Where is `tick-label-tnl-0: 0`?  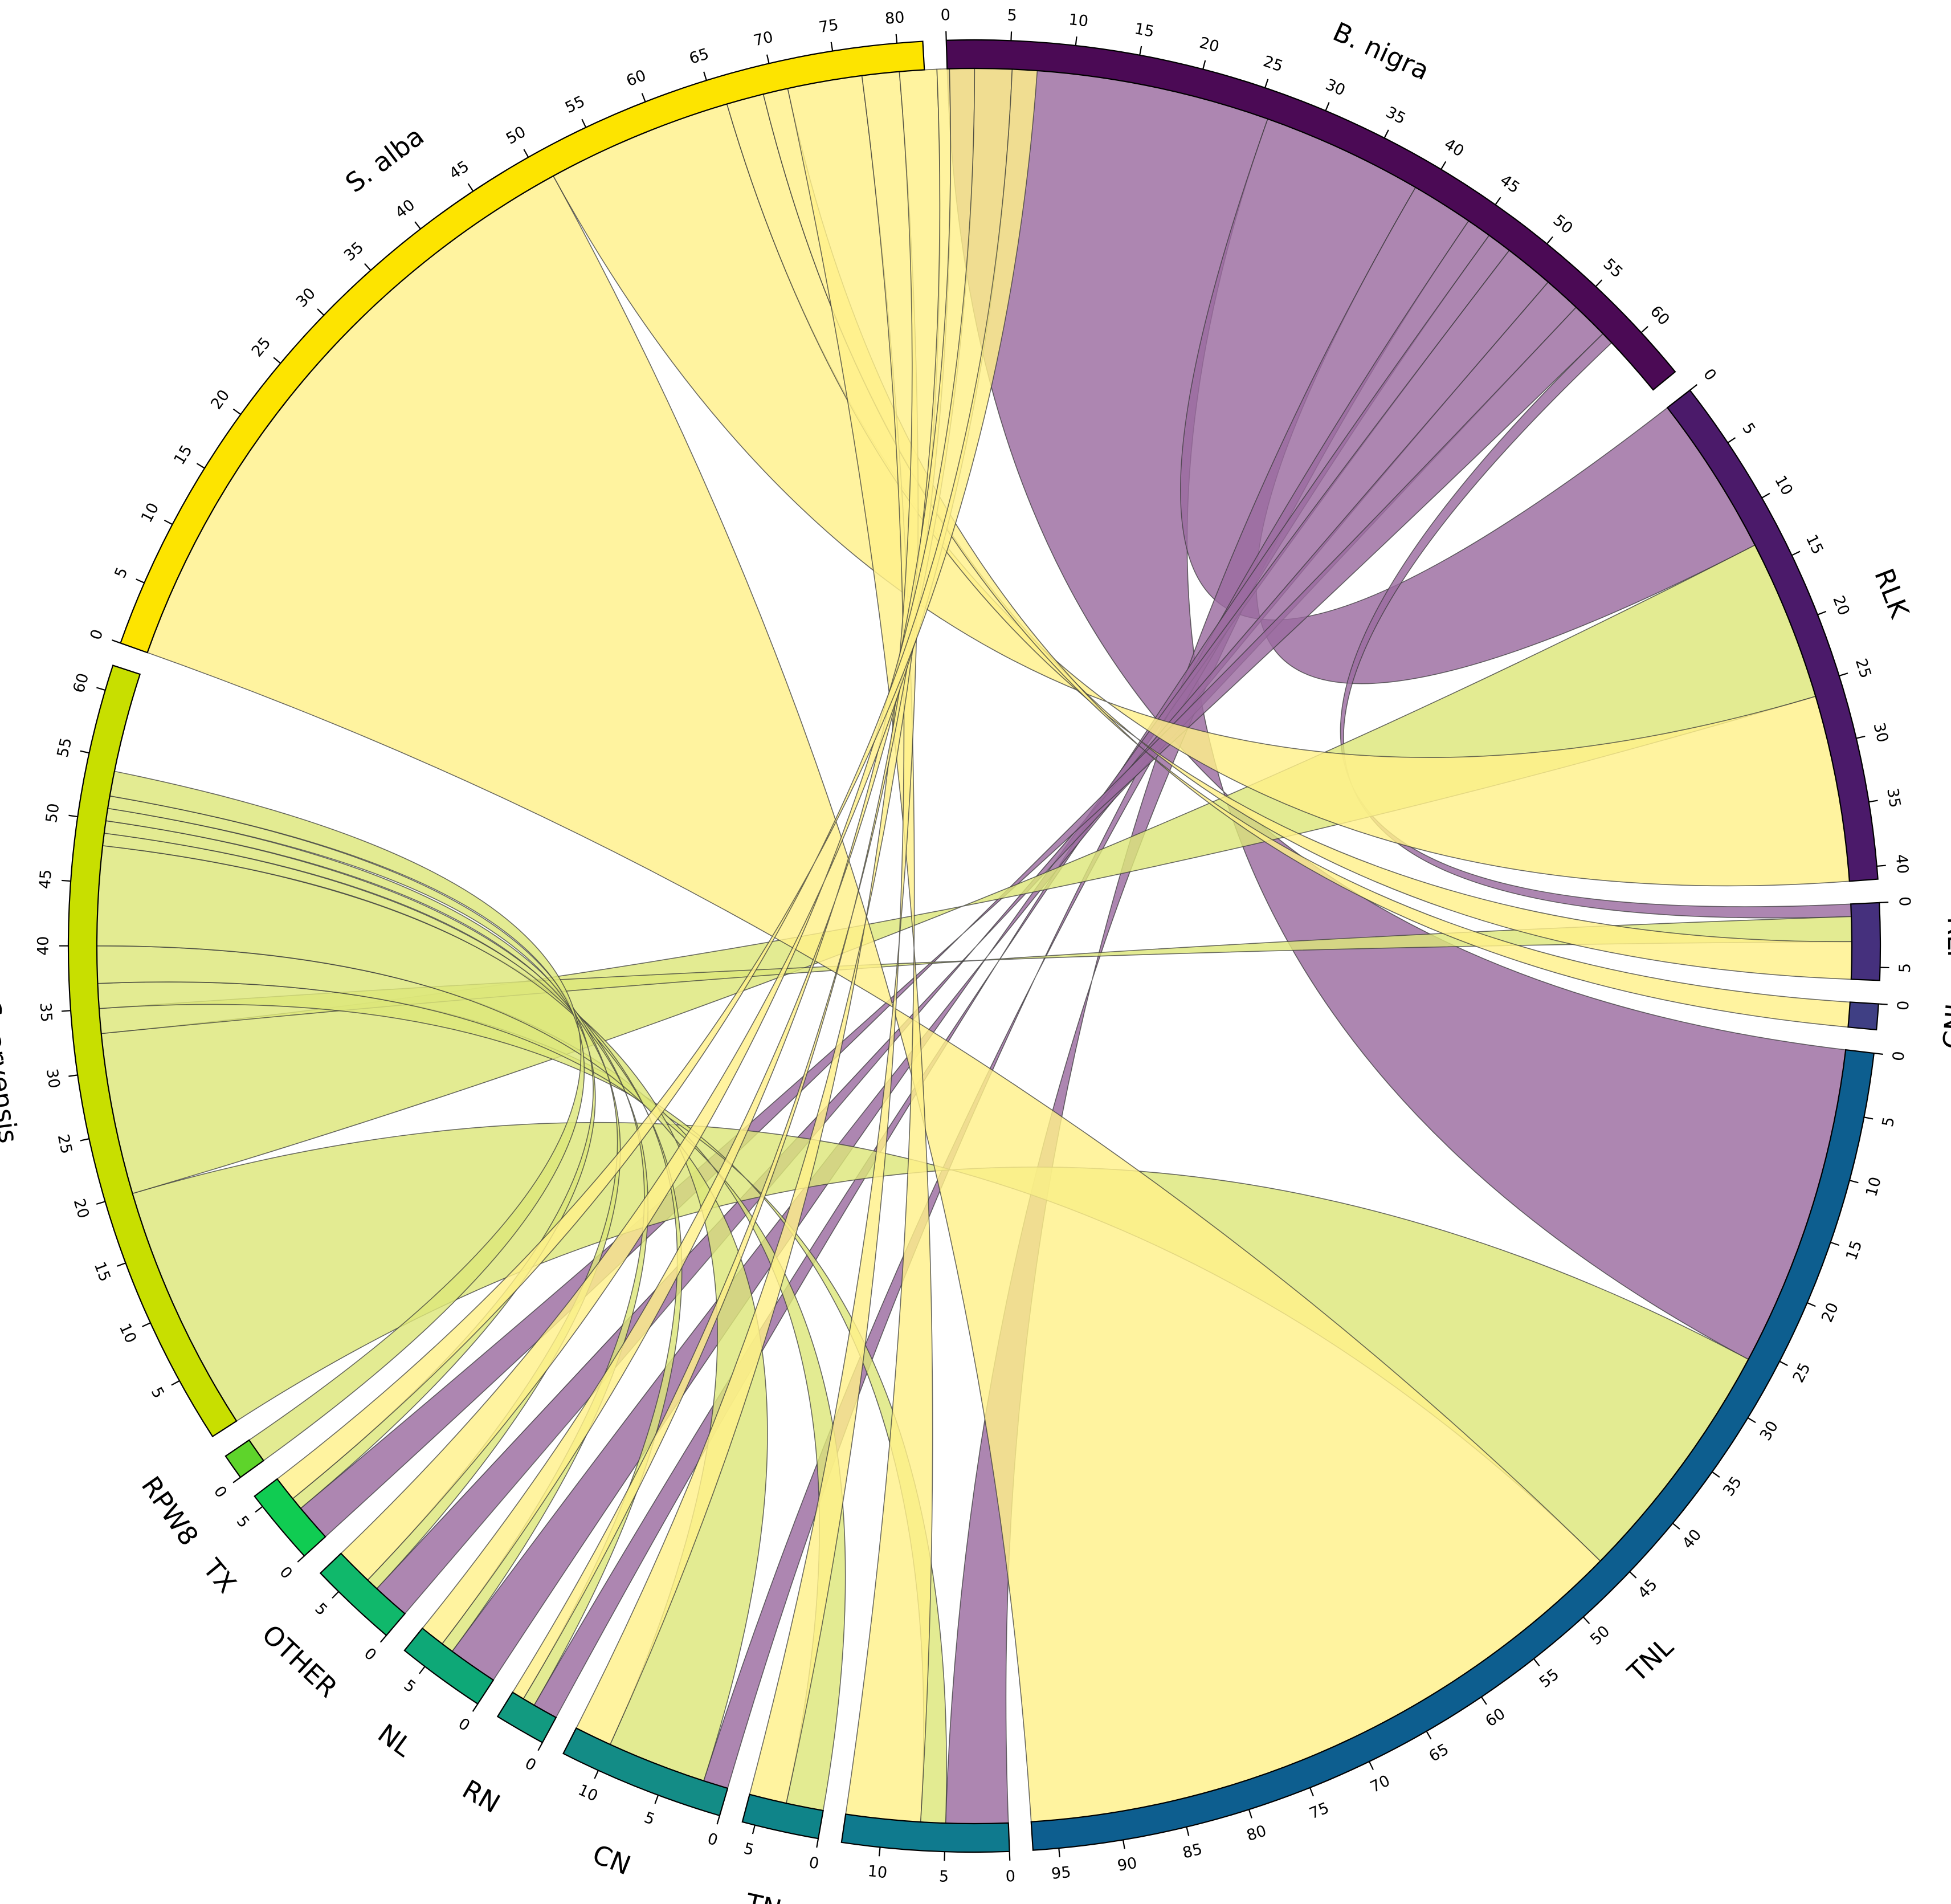
tick-label-tnl-0: 0 is located at coordinates (1898, 1056).